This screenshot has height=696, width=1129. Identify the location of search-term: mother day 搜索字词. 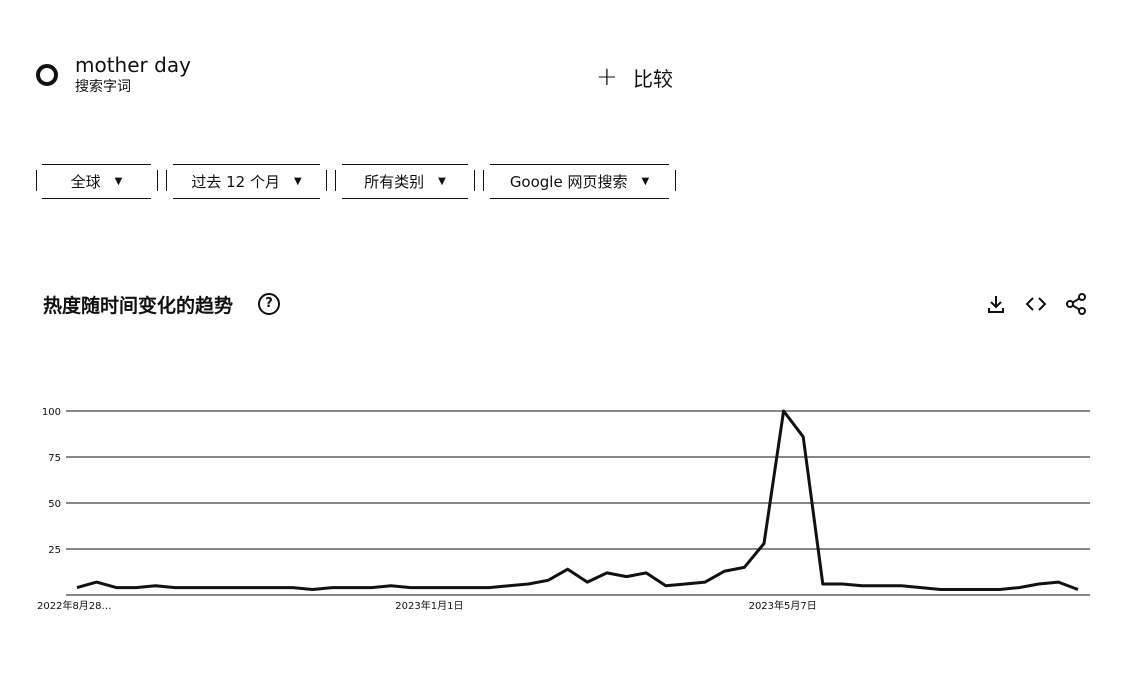
(113, 74).